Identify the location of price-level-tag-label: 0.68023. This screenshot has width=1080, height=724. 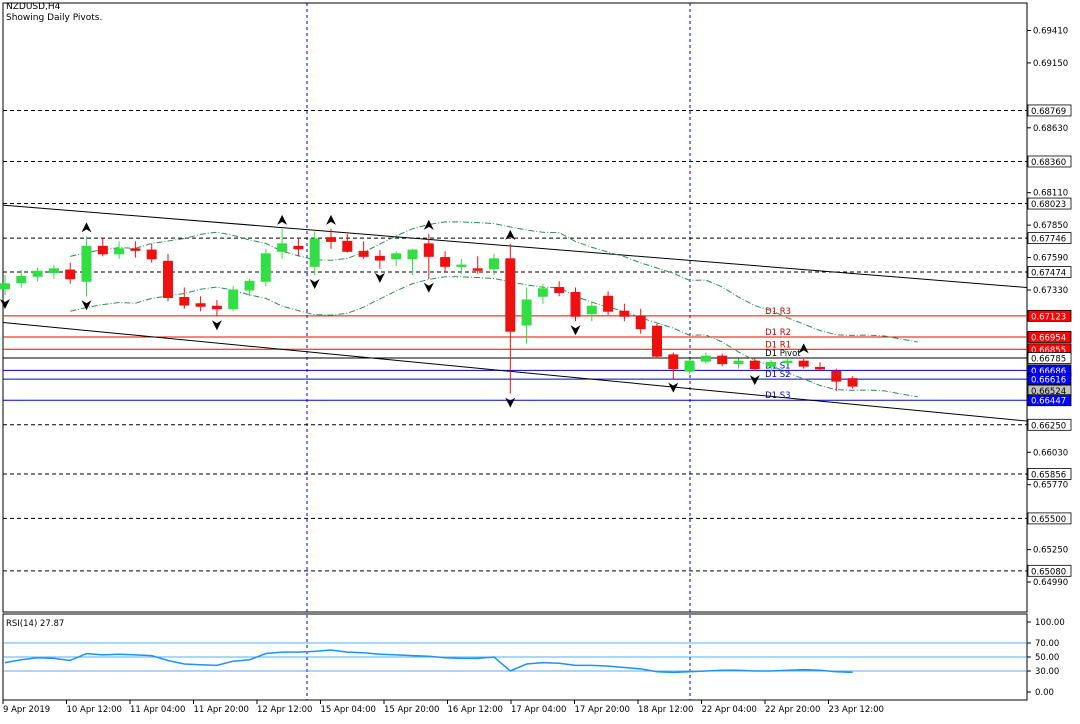
(1048, 205).